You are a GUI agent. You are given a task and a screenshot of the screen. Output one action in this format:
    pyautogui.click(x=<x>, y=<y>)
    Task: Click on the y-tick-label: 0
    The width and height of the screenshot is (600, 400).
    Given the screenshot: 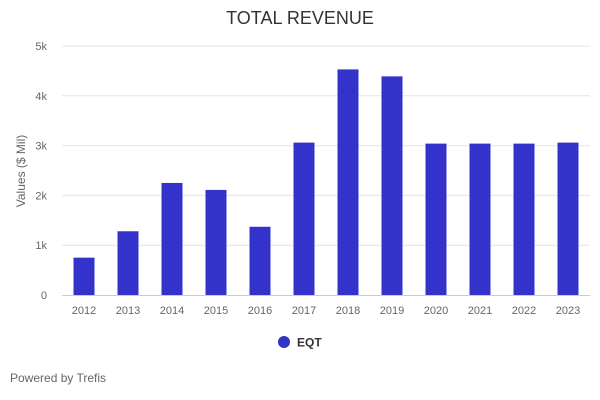 What is the action you would take?
    pyautogui.click(x=44, y=296)
    